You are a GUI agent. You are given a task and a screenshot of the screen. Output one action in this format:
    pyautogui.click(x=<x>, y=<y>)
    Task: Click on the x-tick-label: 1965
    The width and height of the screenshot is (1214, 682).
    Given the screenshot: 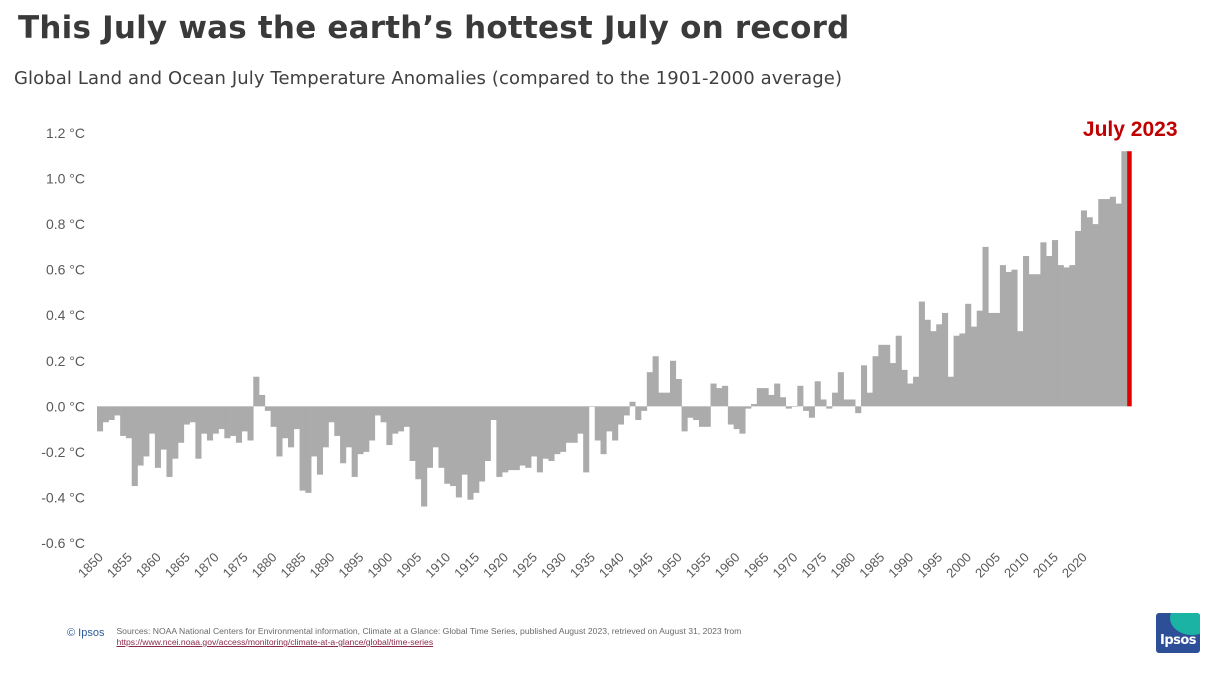 What is the action you would take?
    pyautogui.click(x=756, y=565)
    